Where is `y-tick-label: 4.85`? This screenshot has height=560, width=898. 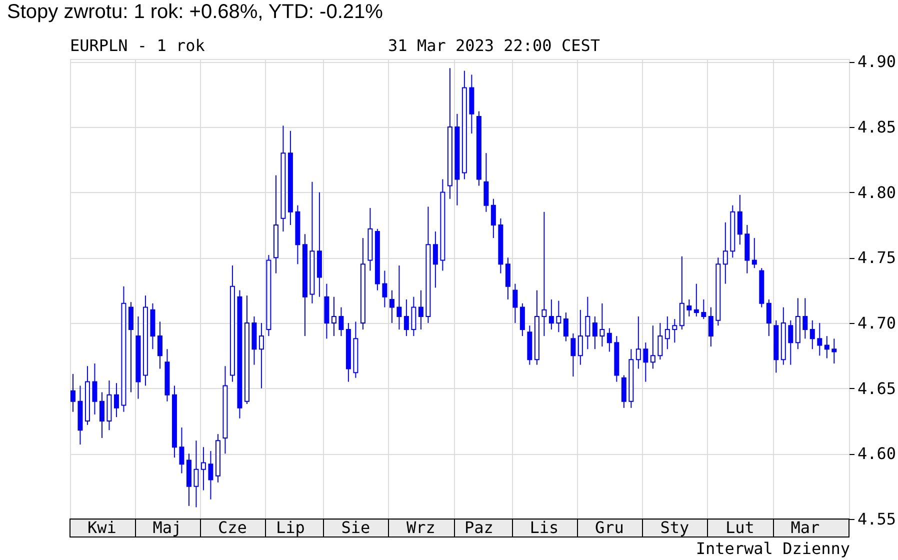 y-tick-label: 4.85 is located at coordinates (877, 126).